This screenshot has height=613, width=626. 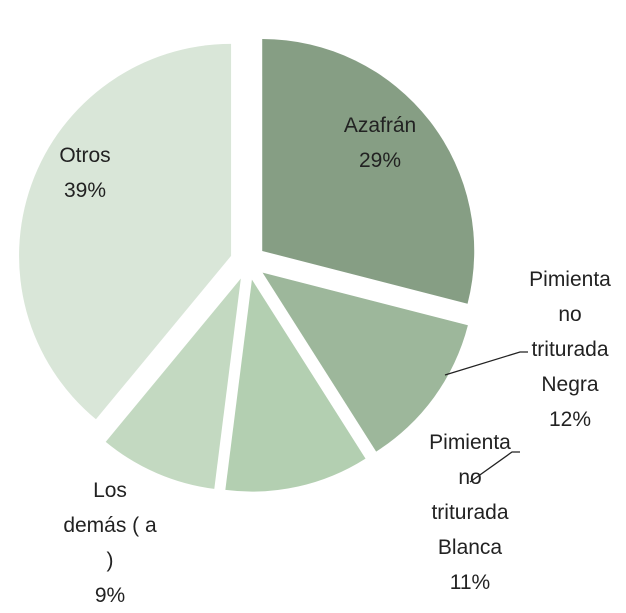 I want to click on slice-value: 11%, so click(x=470, y=582).